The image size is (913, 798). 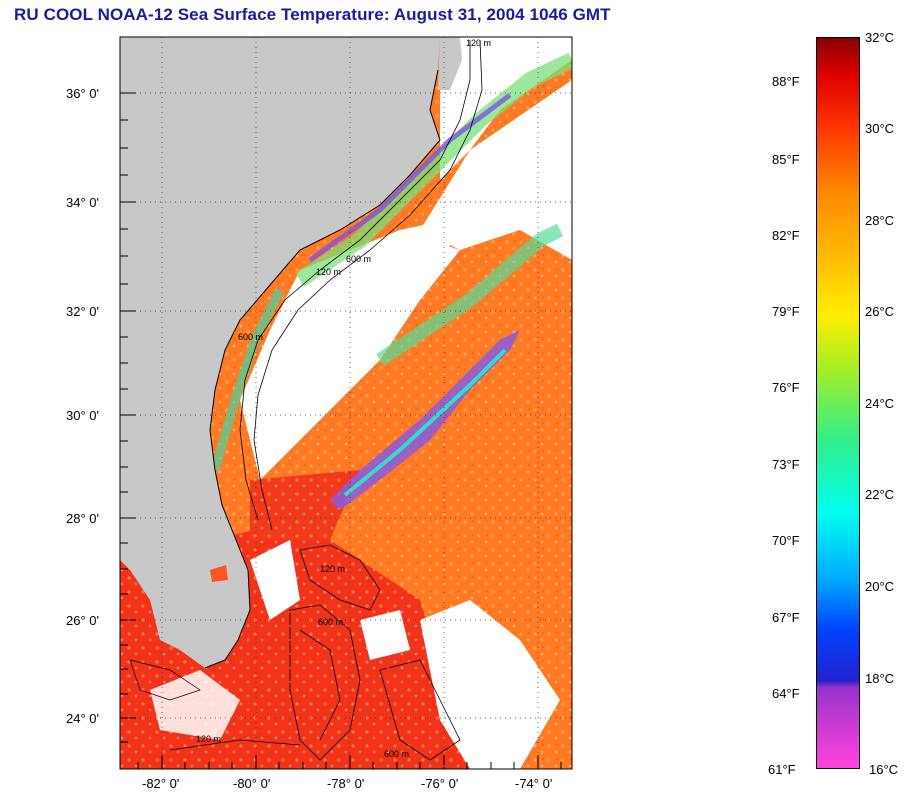 I want to click on colorbar-f-67: 67°F, so click(x=786, y=617).